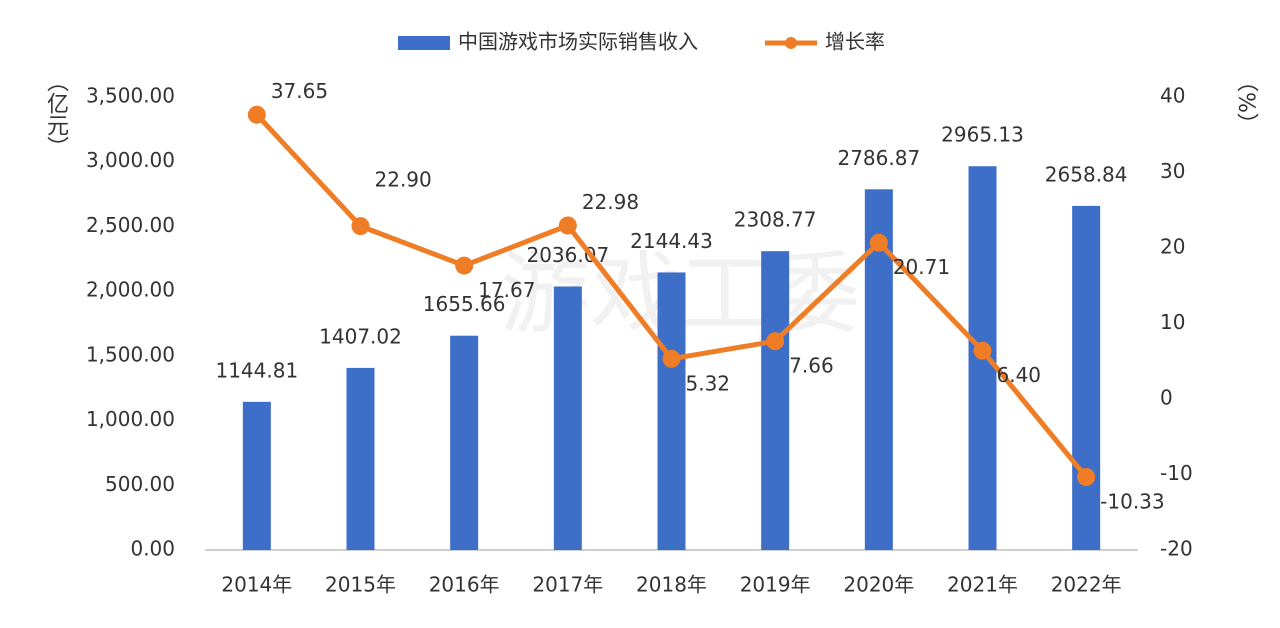  I want to click on bar-value-label: 1655.66, so click(464, 304).